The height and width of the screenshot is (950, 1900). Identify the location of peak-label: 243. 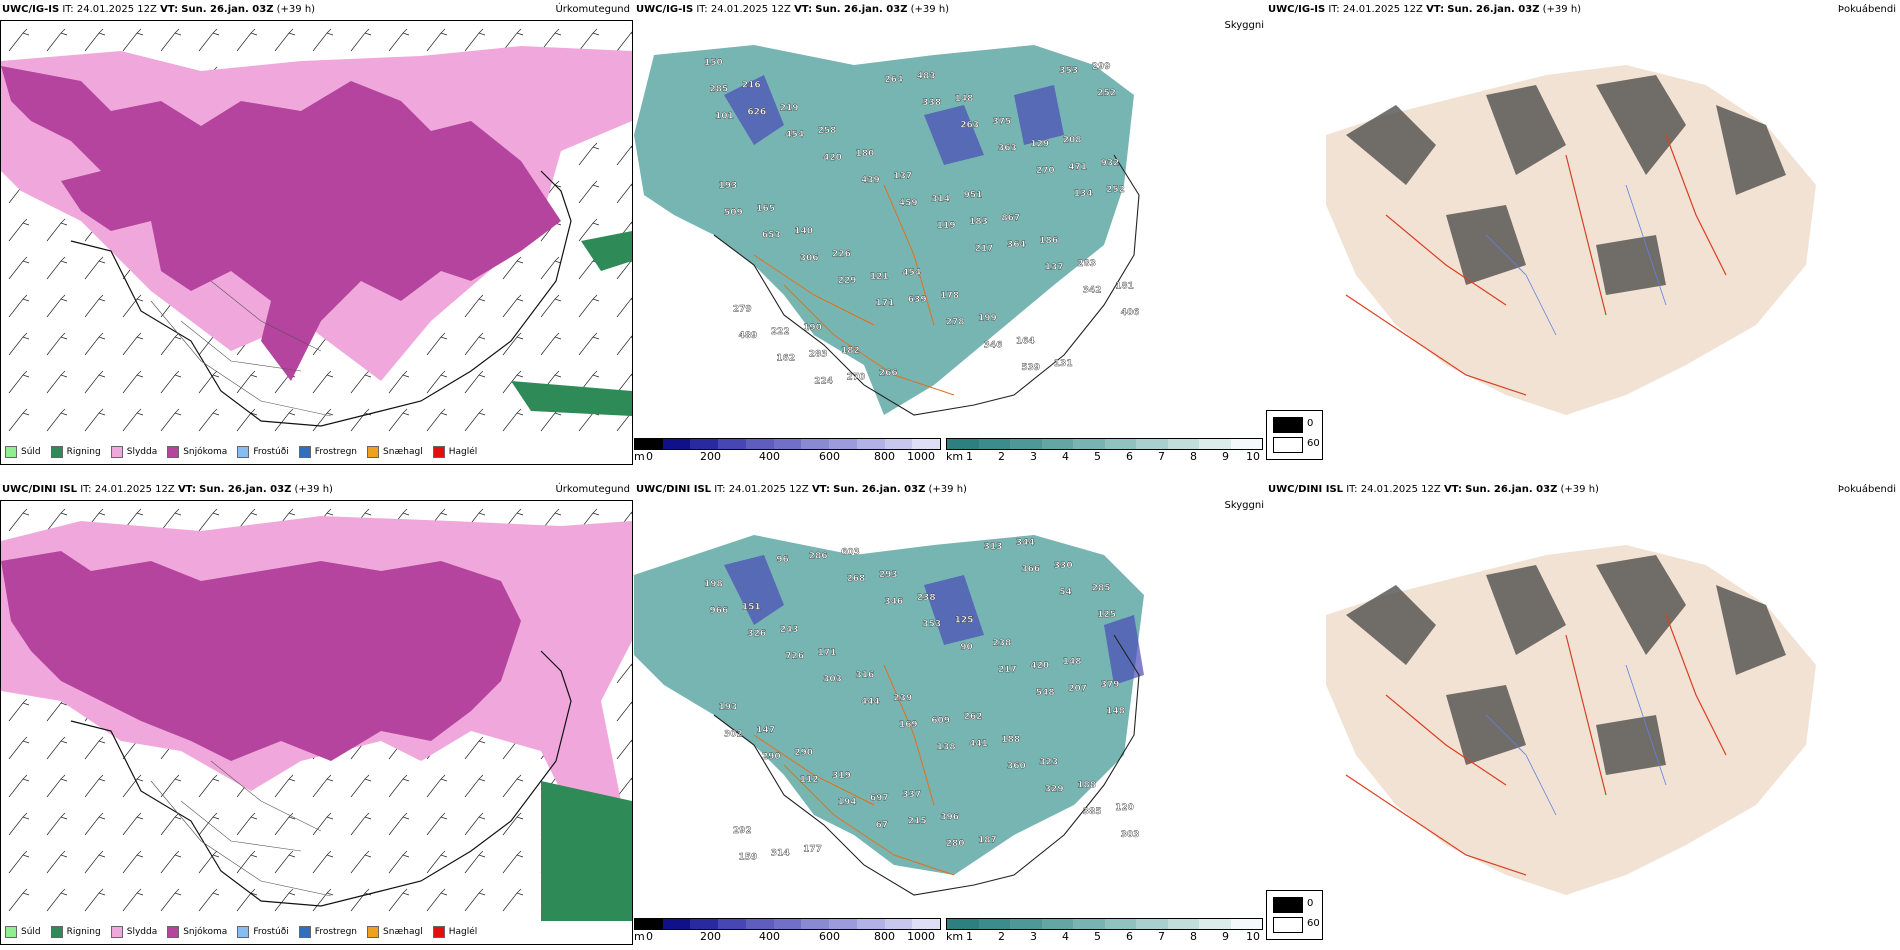
(789, 630).